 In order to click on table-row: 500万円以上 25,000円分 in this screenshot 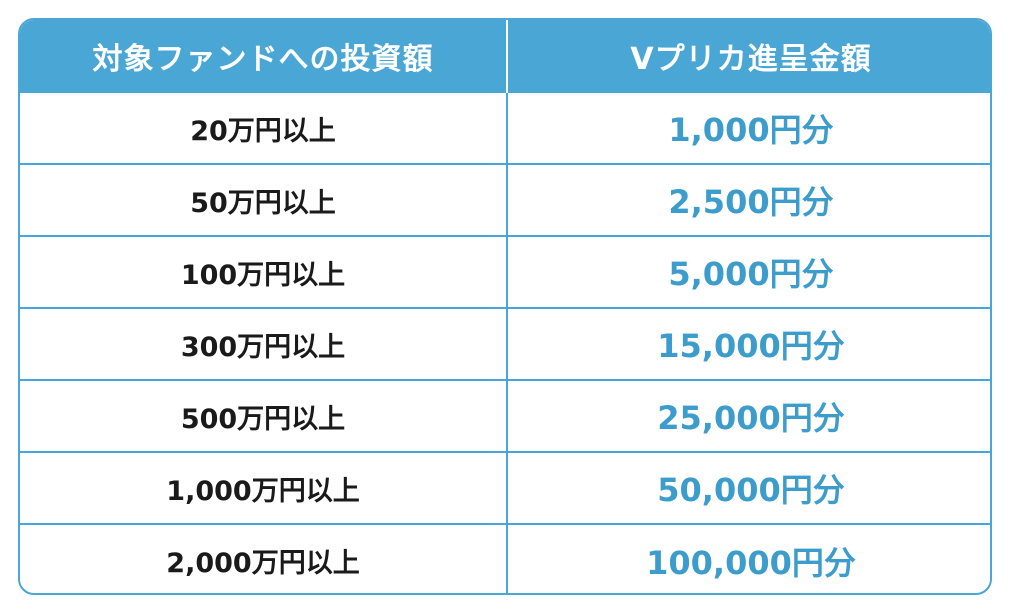, I will do `click(505, 415)`.